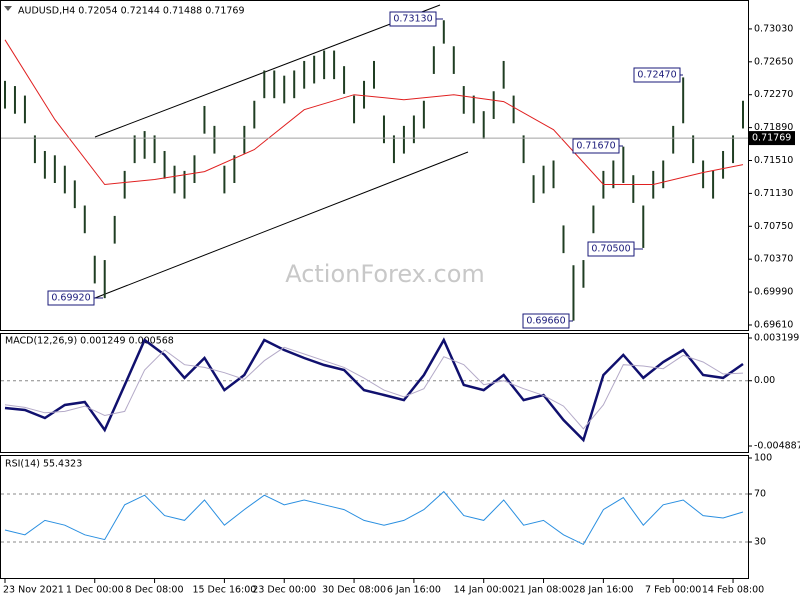 The height and width of the screenshot is (600, 800). Describe the element at coordinates (595, 146) in the screenshot. I see `annotation-label: 0.71670` at that location.